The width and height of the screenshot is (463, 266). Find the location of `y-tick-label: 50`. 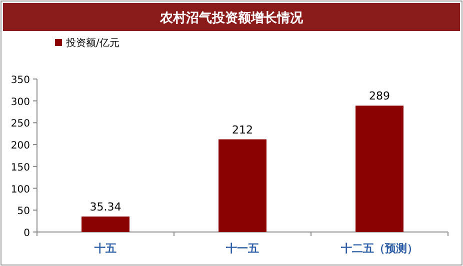

y-tick-label: 50 is located at coordinates (23, 212).